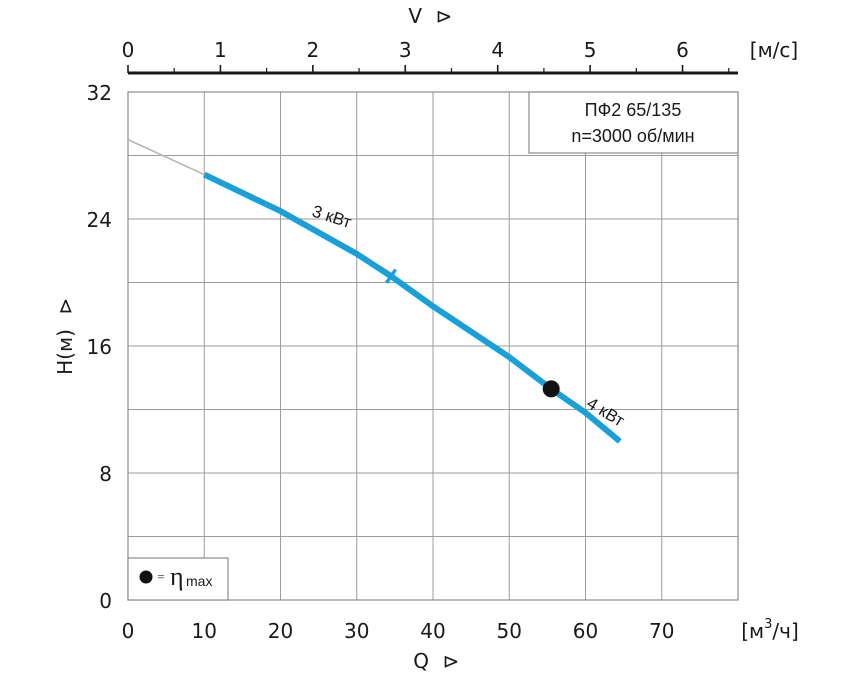 Image resolution: width=854 pixels, height=680 pixels. I want to click on y-tick-label: 8, so click(105, 474).